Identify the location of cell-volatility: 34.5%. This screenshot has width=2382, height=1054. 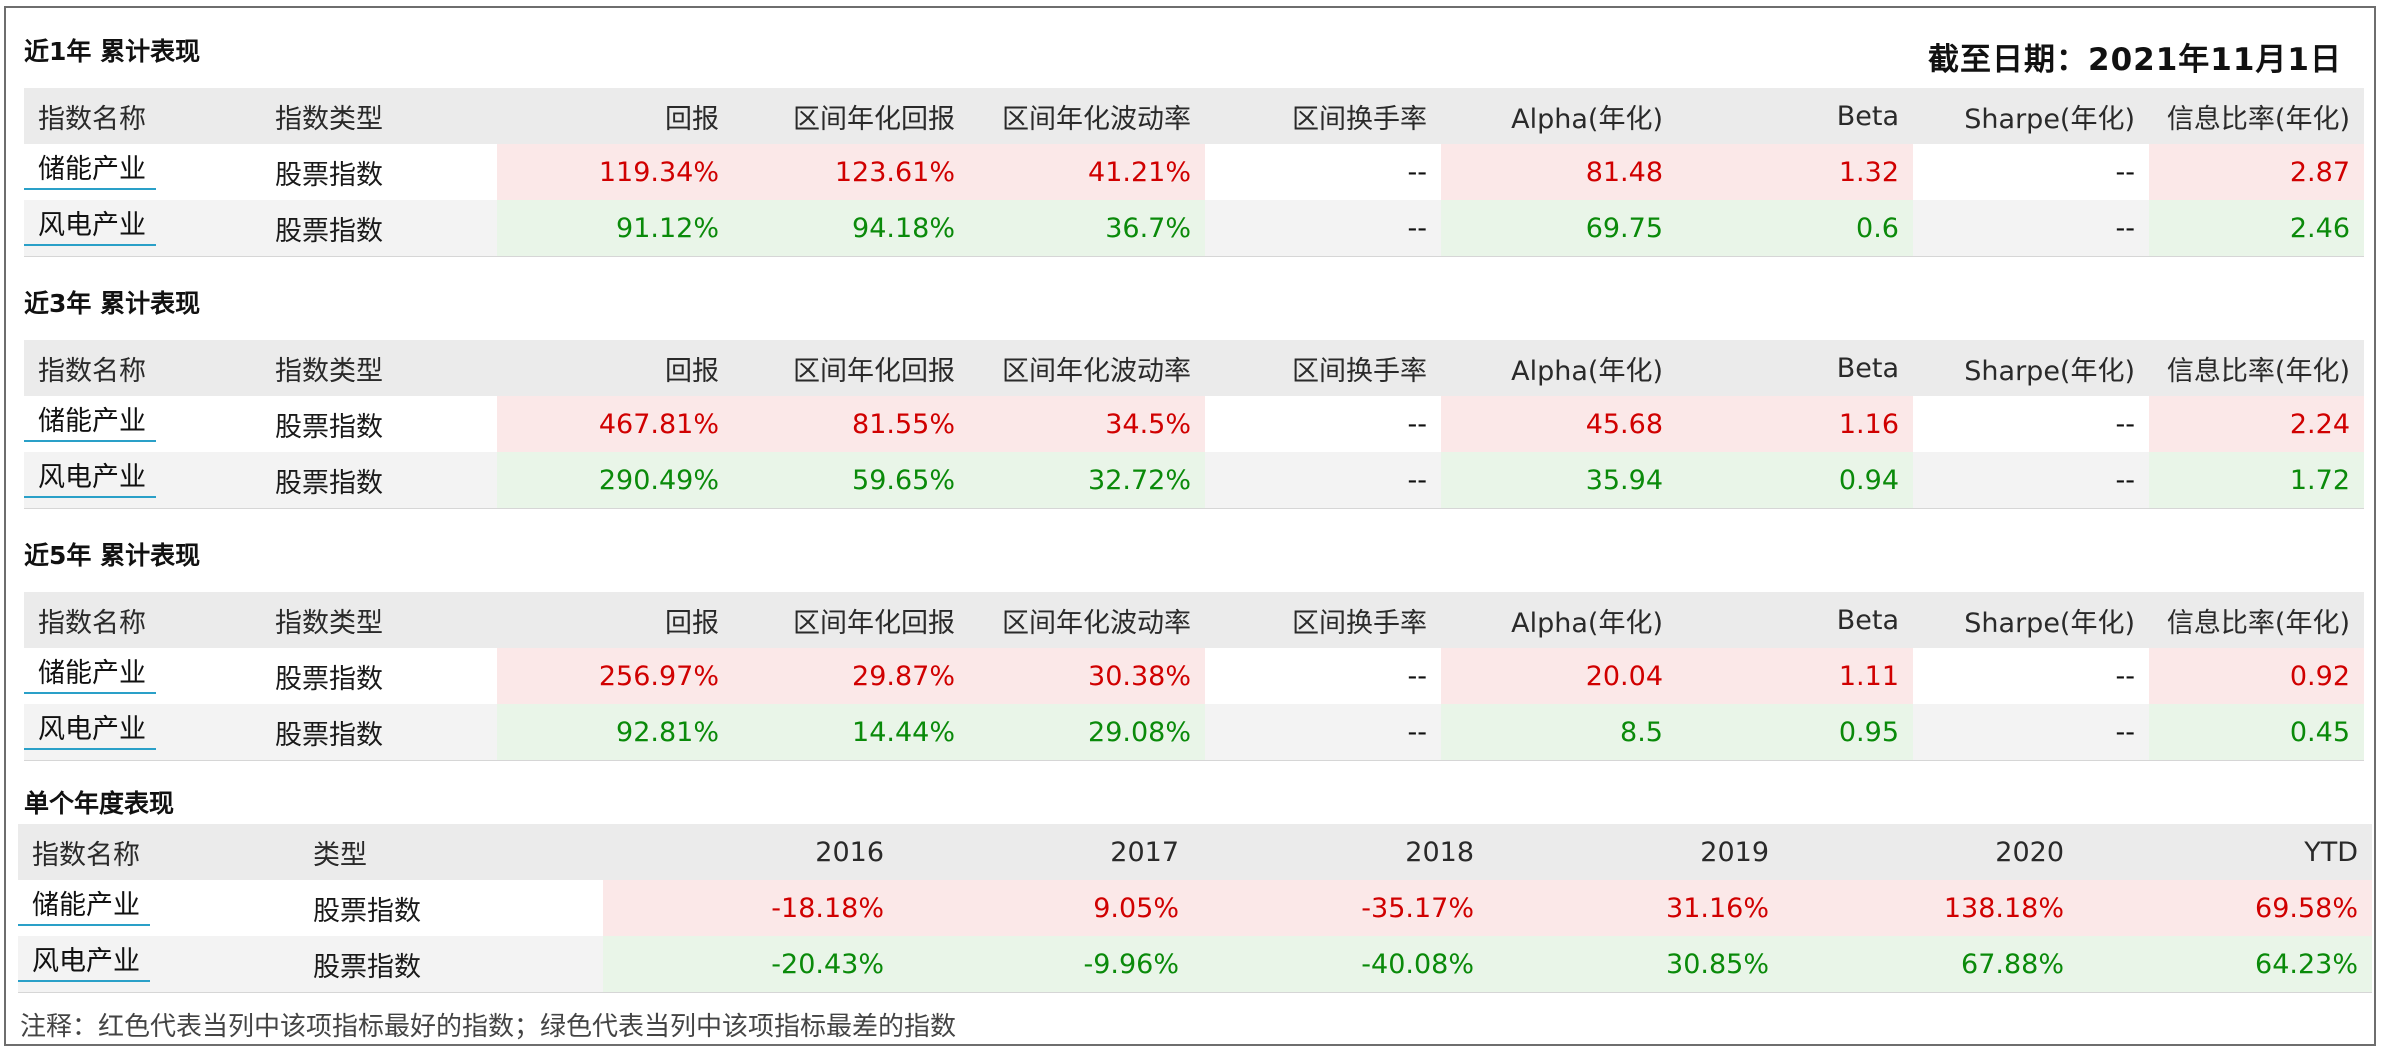
(1087, 424).